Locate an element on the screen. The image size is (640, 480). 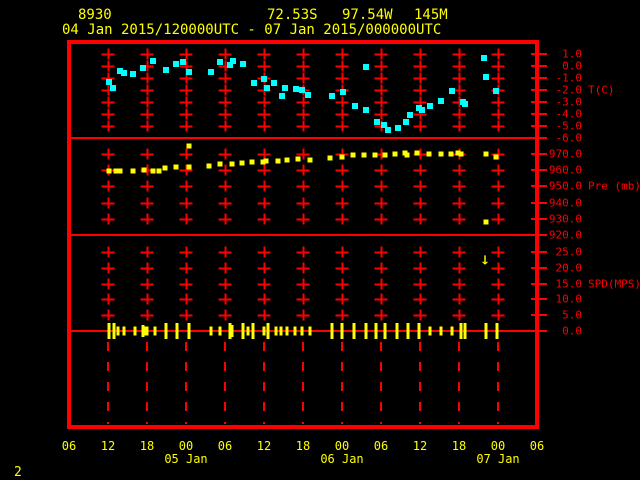
y-tick-label: 940.0 is located at coordinates (565, 203).